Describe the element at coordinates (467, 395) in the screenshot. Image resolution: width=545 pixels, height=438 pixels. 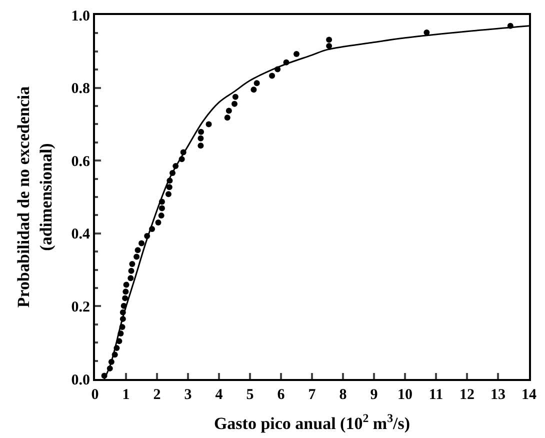
I see `x-tick-label: 12` at that location.